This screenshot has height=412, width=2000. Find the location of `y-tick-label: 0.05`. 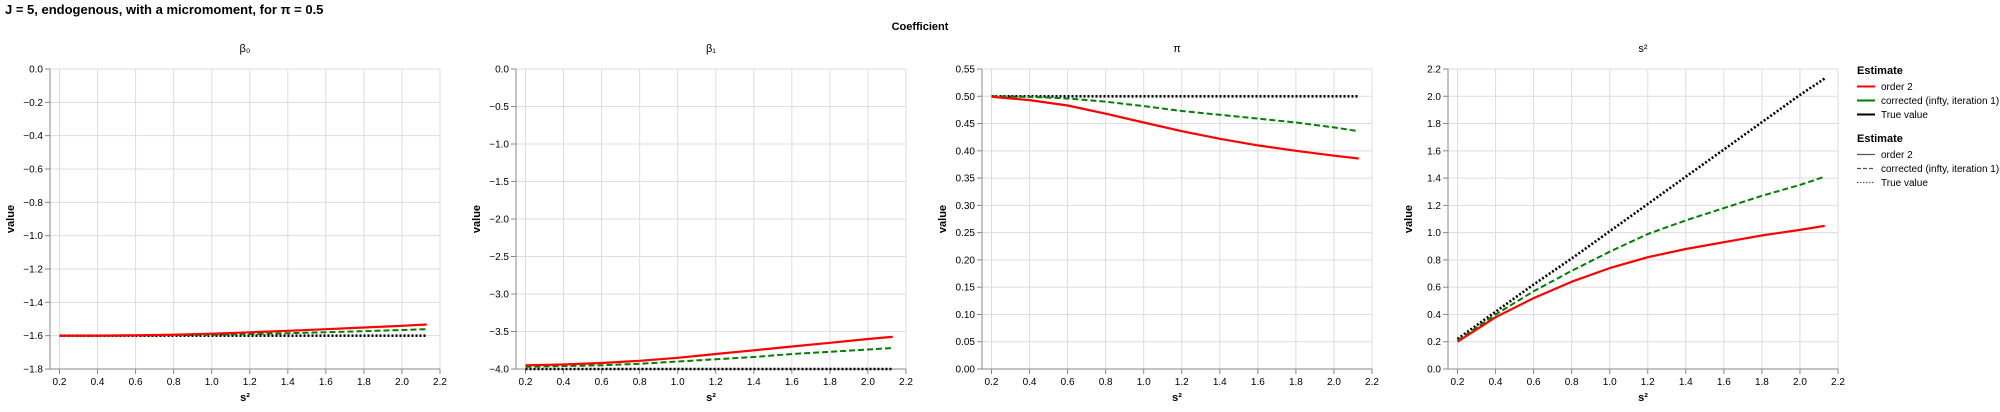

y-tick-label: 0.05 is located at coordinates (966, 342).